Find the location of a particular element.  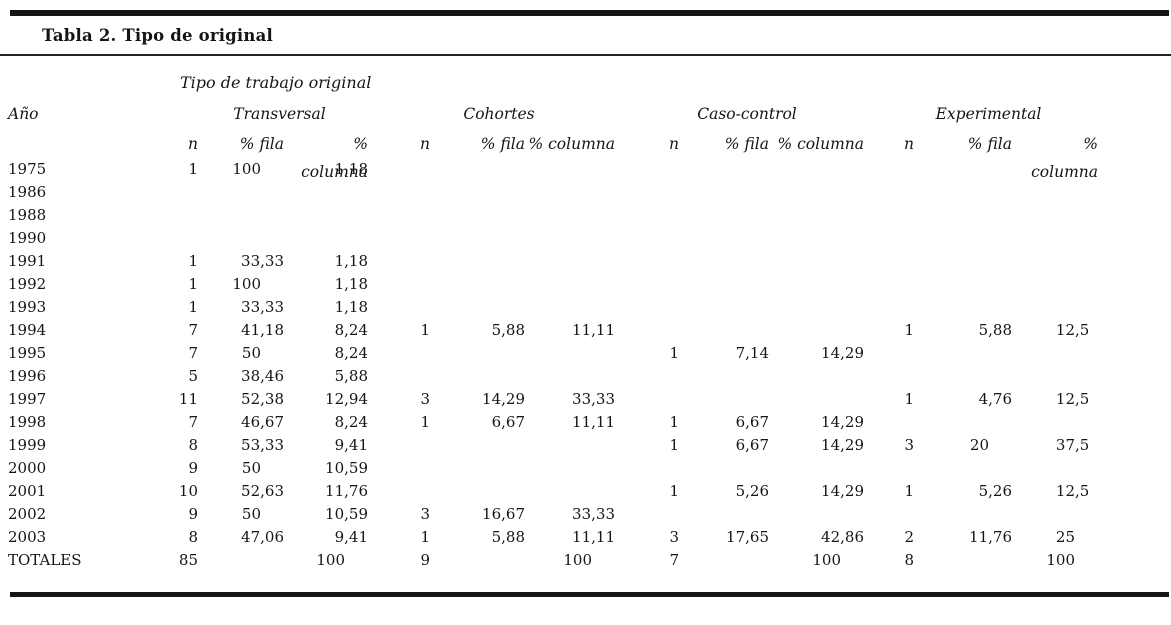

integer-part: 52 is located at coordinates (251, 491).